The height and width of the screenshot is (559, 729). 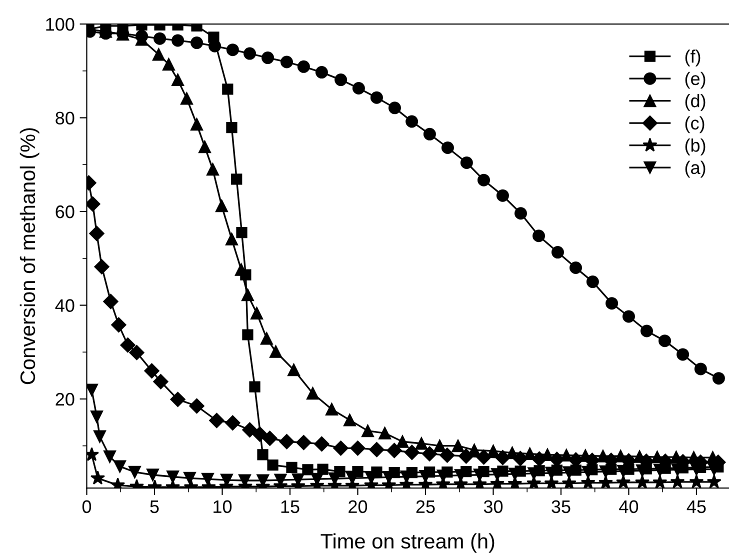 What do you see at coordinates (425, 507) in the screenshot?
I see `x-tick-label: 25` at bounding box center [425, 507].